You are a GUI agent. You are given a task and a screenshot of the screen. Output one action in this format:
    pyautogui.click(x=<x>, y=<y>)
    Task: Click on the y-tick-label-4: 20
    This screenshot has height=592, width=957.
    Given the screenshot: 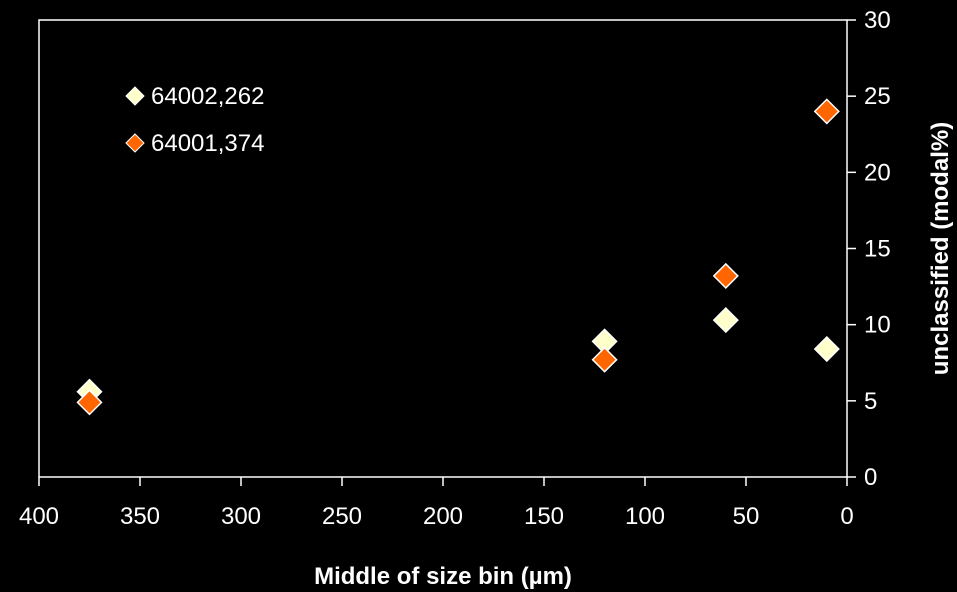 What is the action you would take?
    pyautogui.click(x=877, y=172)
    